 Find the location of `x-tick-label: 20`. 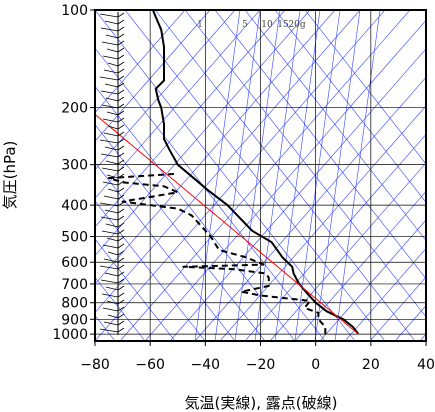

x-tick-label: 20 is located at coordinates (371, 365).